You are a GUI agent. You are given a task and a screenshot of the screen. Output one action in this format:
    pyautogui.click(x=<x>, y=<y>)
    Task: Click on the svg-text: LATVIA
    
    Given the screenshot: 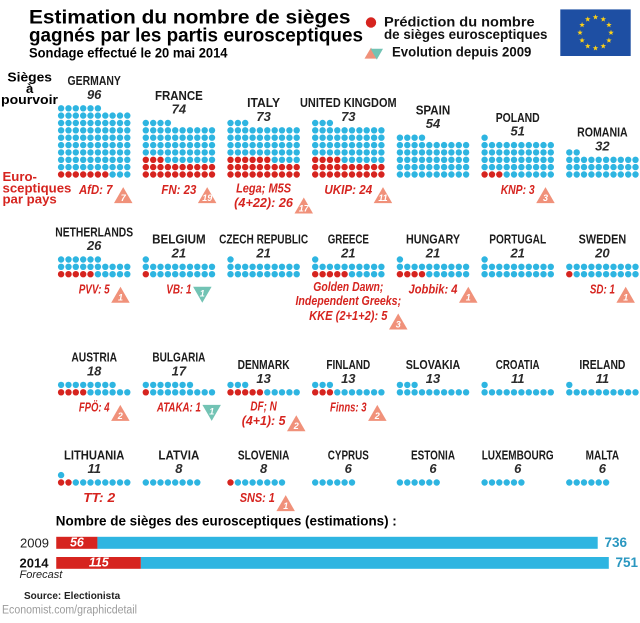 What is the action you would take?
    pyautogui.click(x=178, y=455)
    